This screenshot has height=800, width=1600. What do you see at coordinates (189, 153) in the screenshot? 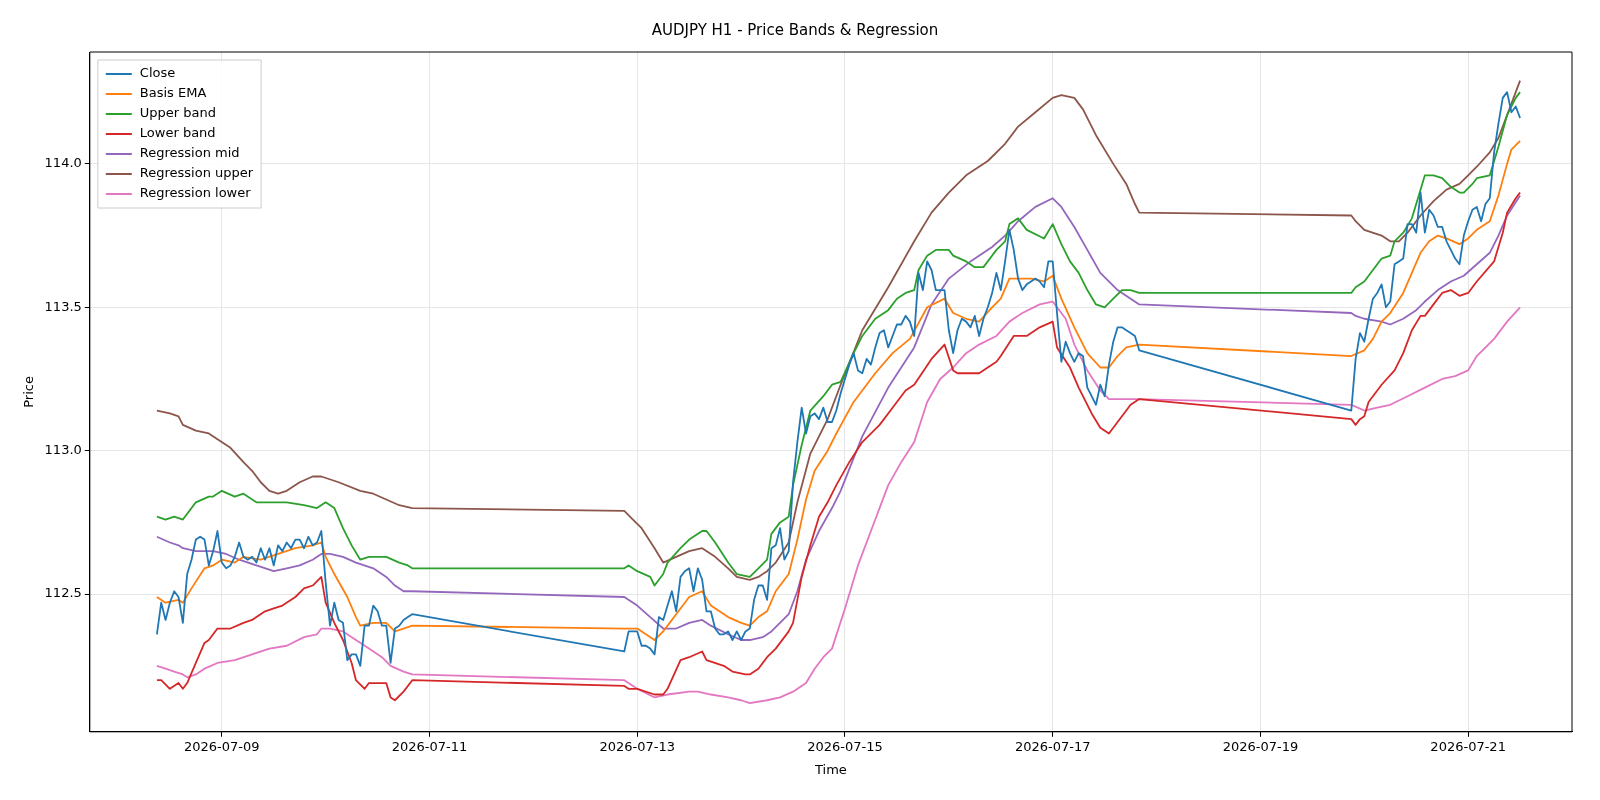
I see `legend-label: Regression mid` at bounding box center [189, 153].